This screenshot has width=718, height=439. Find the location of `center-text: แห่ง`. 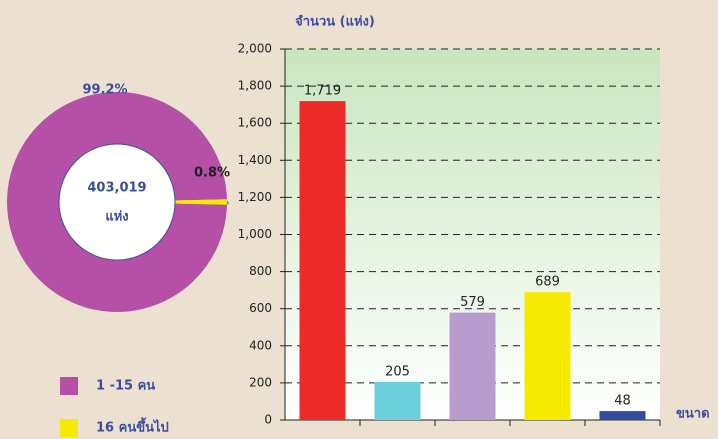

center-text: แห่ง is located at coordinates (116, 217).